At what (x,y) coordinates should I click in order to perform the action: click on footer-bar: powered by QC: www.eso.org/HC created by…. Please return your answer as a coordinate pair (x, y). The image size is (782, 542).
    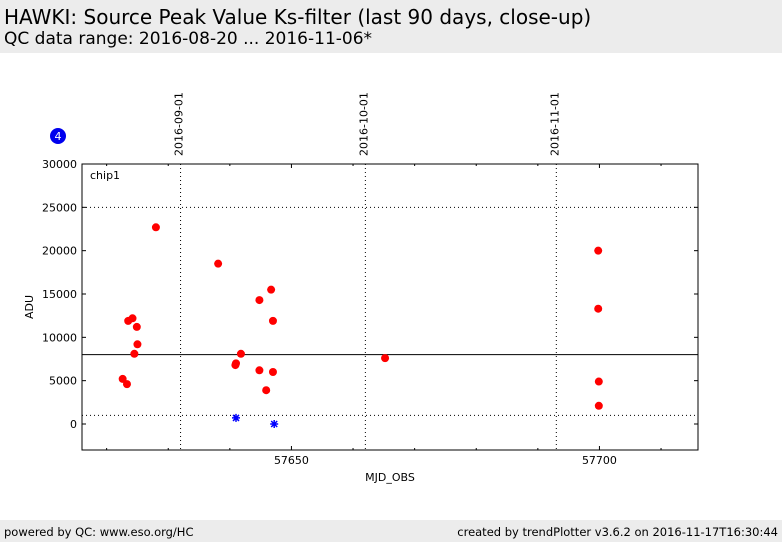
    Looking at the image, I should click on (391, 531).